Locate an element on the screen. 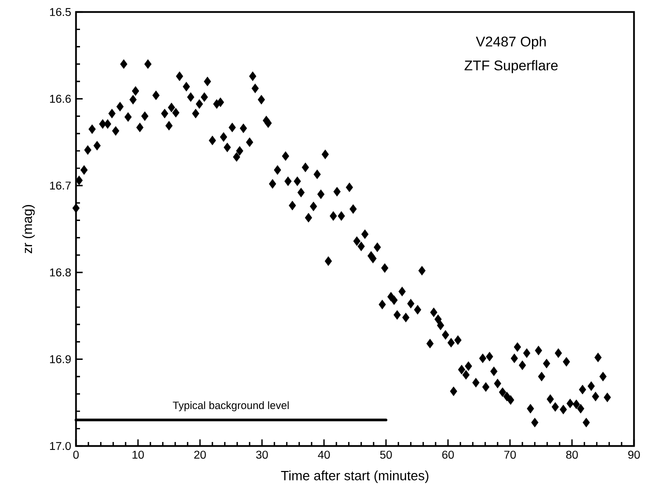  y-tick-label: 16.9 is located at coordinates (60, 359).